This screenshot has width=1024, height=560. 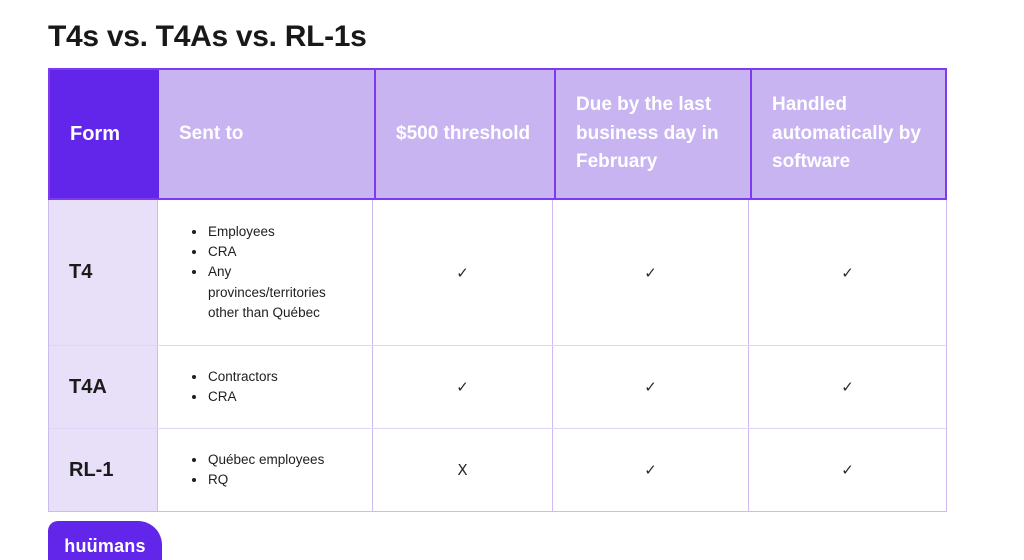 I want to click on sent-to-cell: ContractorsCRA, so click(x=264, y=387).